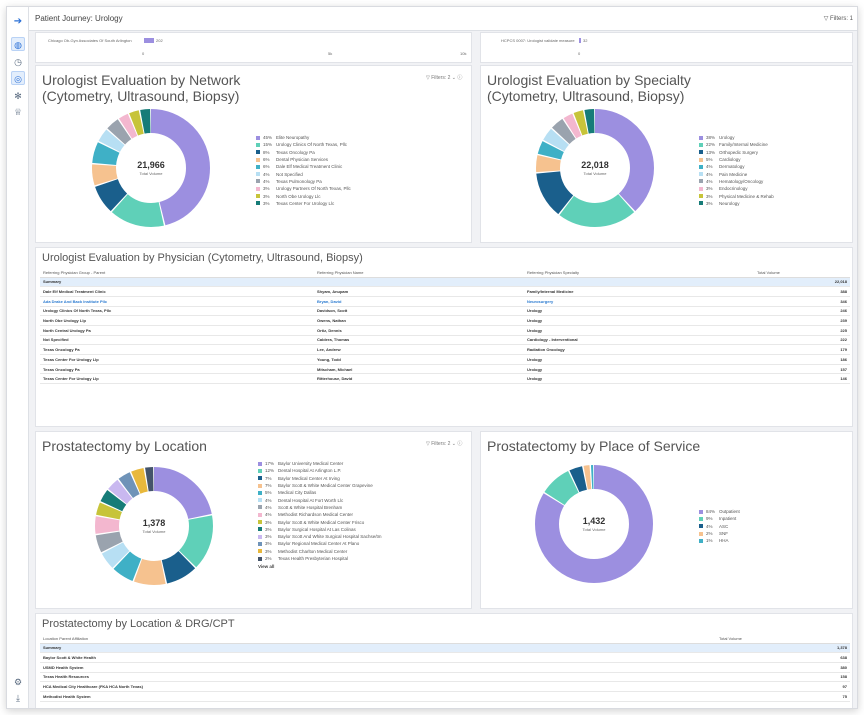  What do you see at coordinates (445, 667) in the screenshot?
I see `table-row: USMD Health System 380` at bounding box center [445, 667].